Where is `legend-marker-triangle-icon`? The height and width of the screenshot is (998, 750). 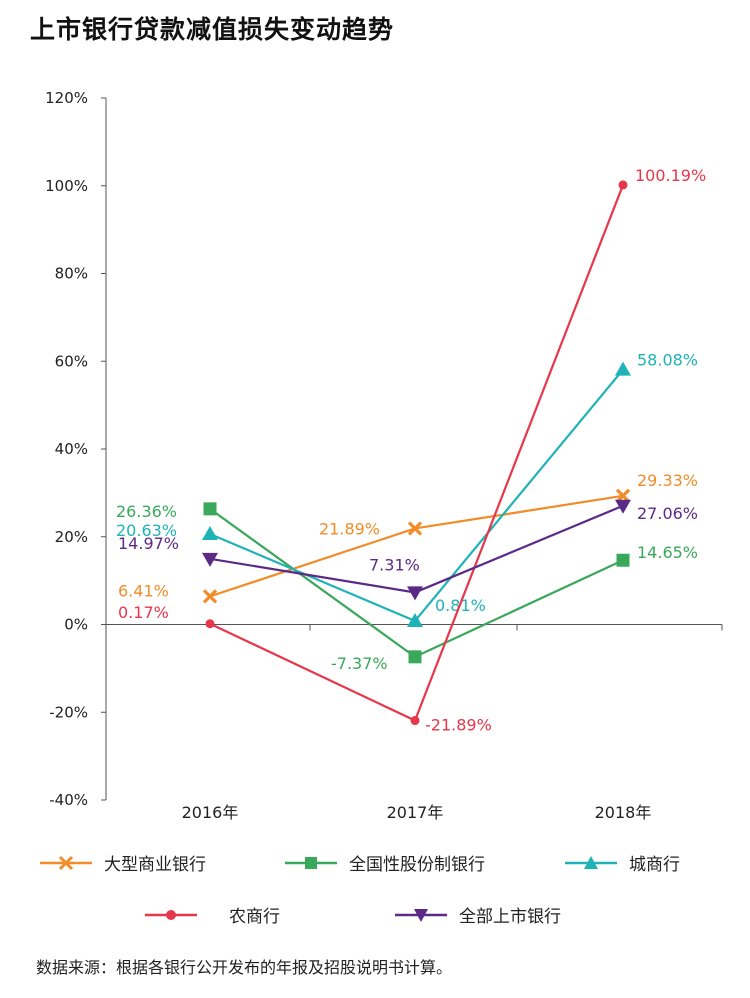
legend-marker-triangle-icon is located at coordinates (591, 862).